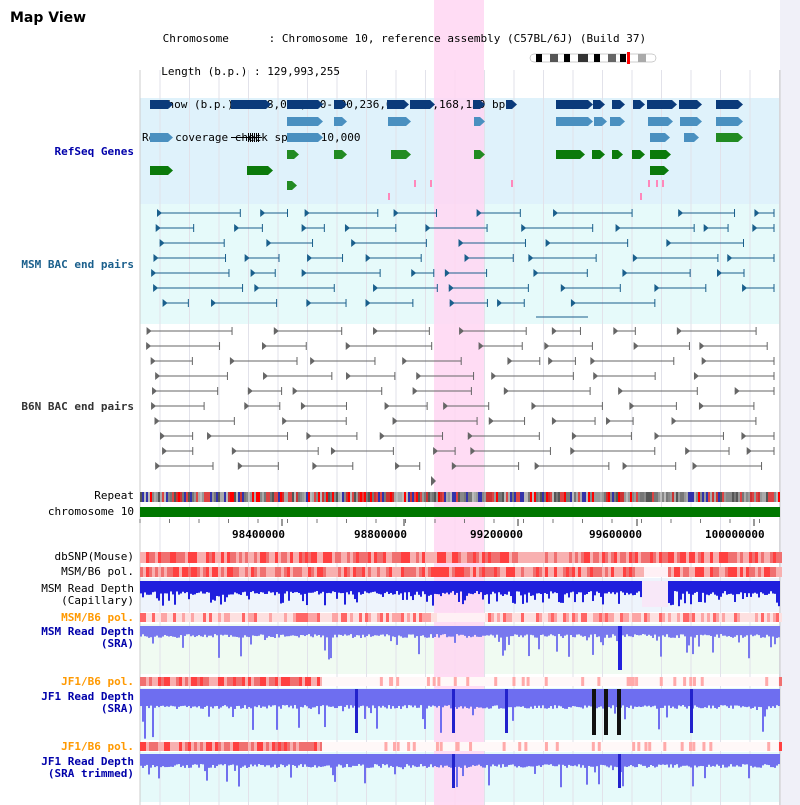  I want to click on read-depth-gap, so click(594, 712).